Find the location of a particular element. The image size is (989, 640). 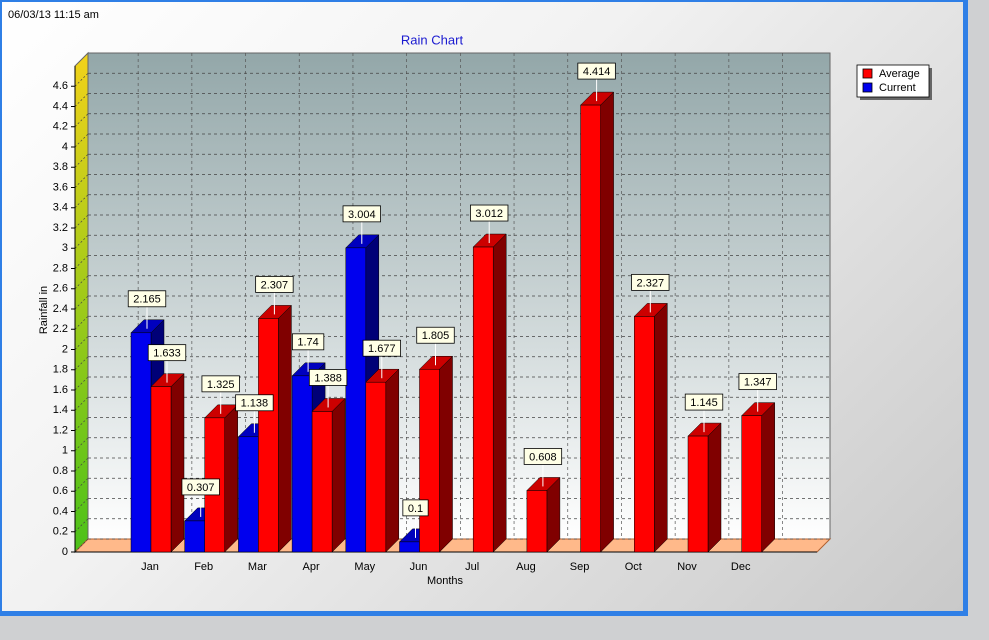

x-tick-label: Mar is located at coordinates (257, 567).